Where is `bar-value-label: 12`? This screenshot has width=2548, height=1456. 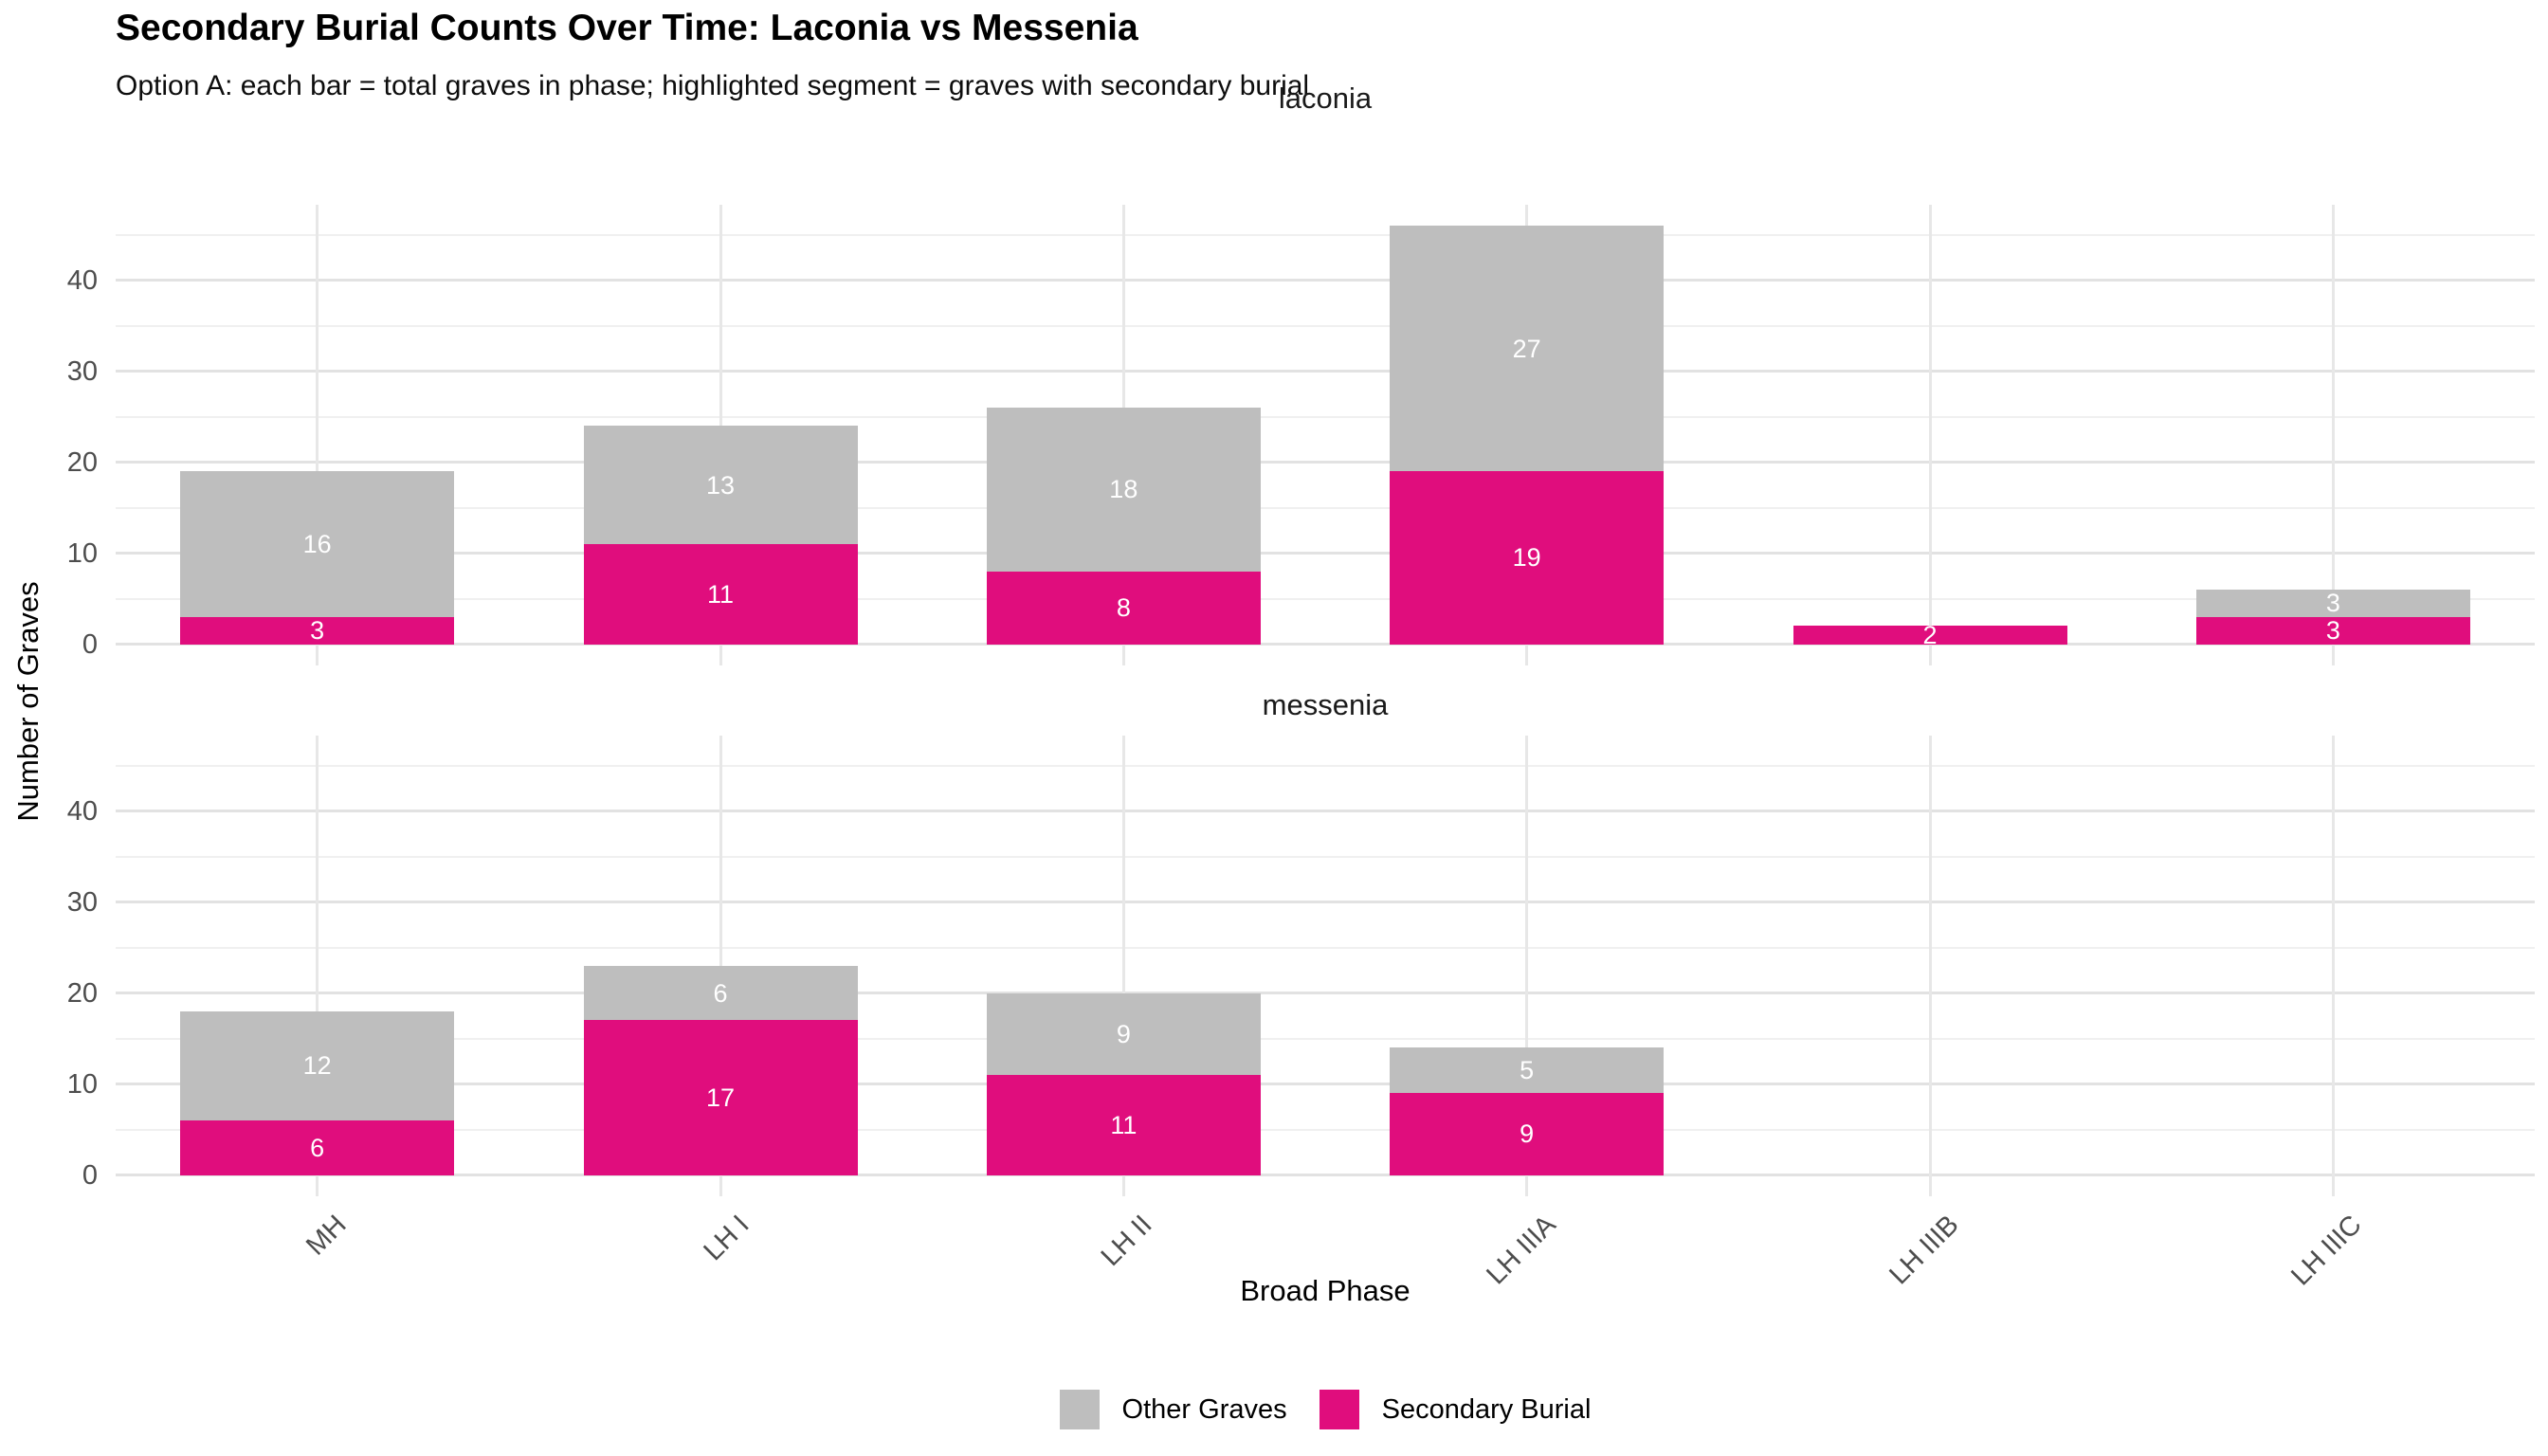
bar-value-label: 12 is located at coordinates (317, 1066).